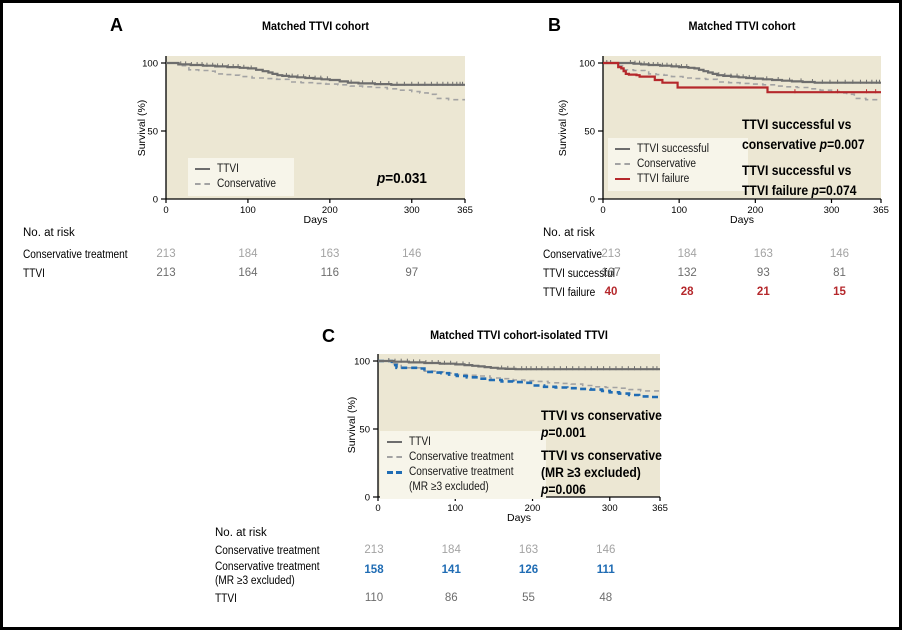 This screenshot has height=630, width=902. I want to click on risk-count: 132, so click(687, 273).